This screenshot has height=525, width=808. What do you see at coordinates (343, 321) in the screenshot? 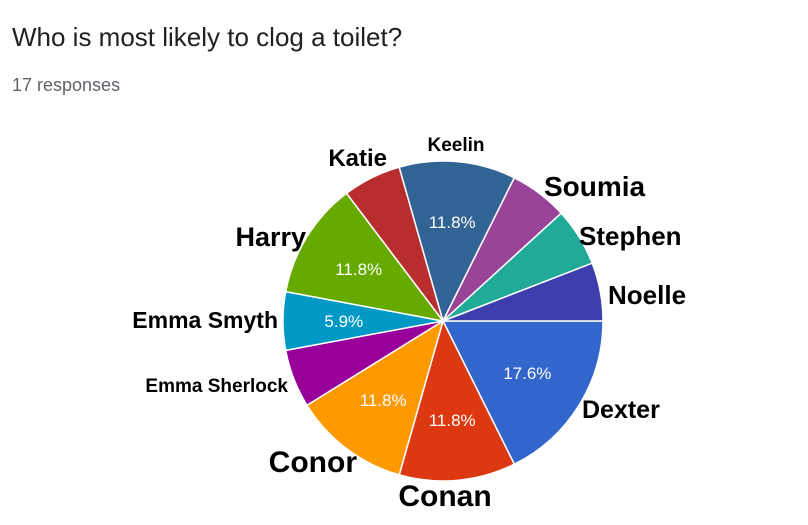
I see `slice-percent-emma-smyth: 5.9%` at bounding box center [343, 321].